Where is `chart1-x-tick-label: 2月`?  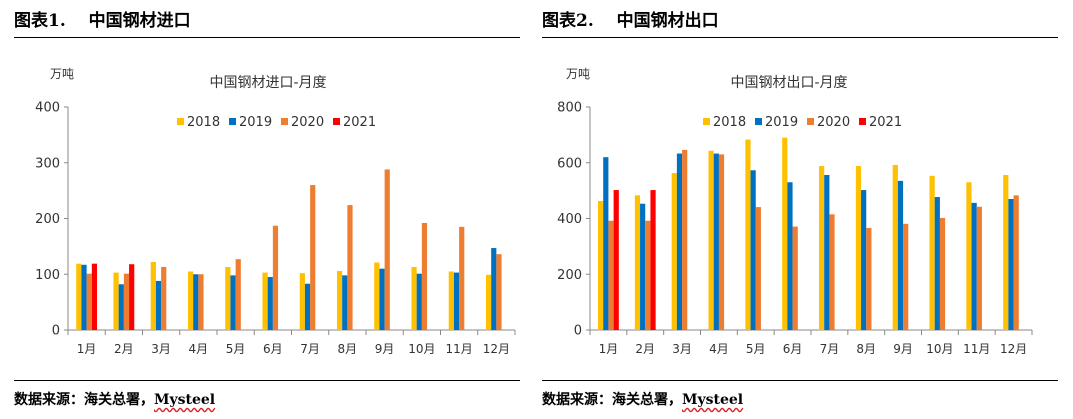 chart1-x-tick-label: 2月 is located at coordinates (124, 349).